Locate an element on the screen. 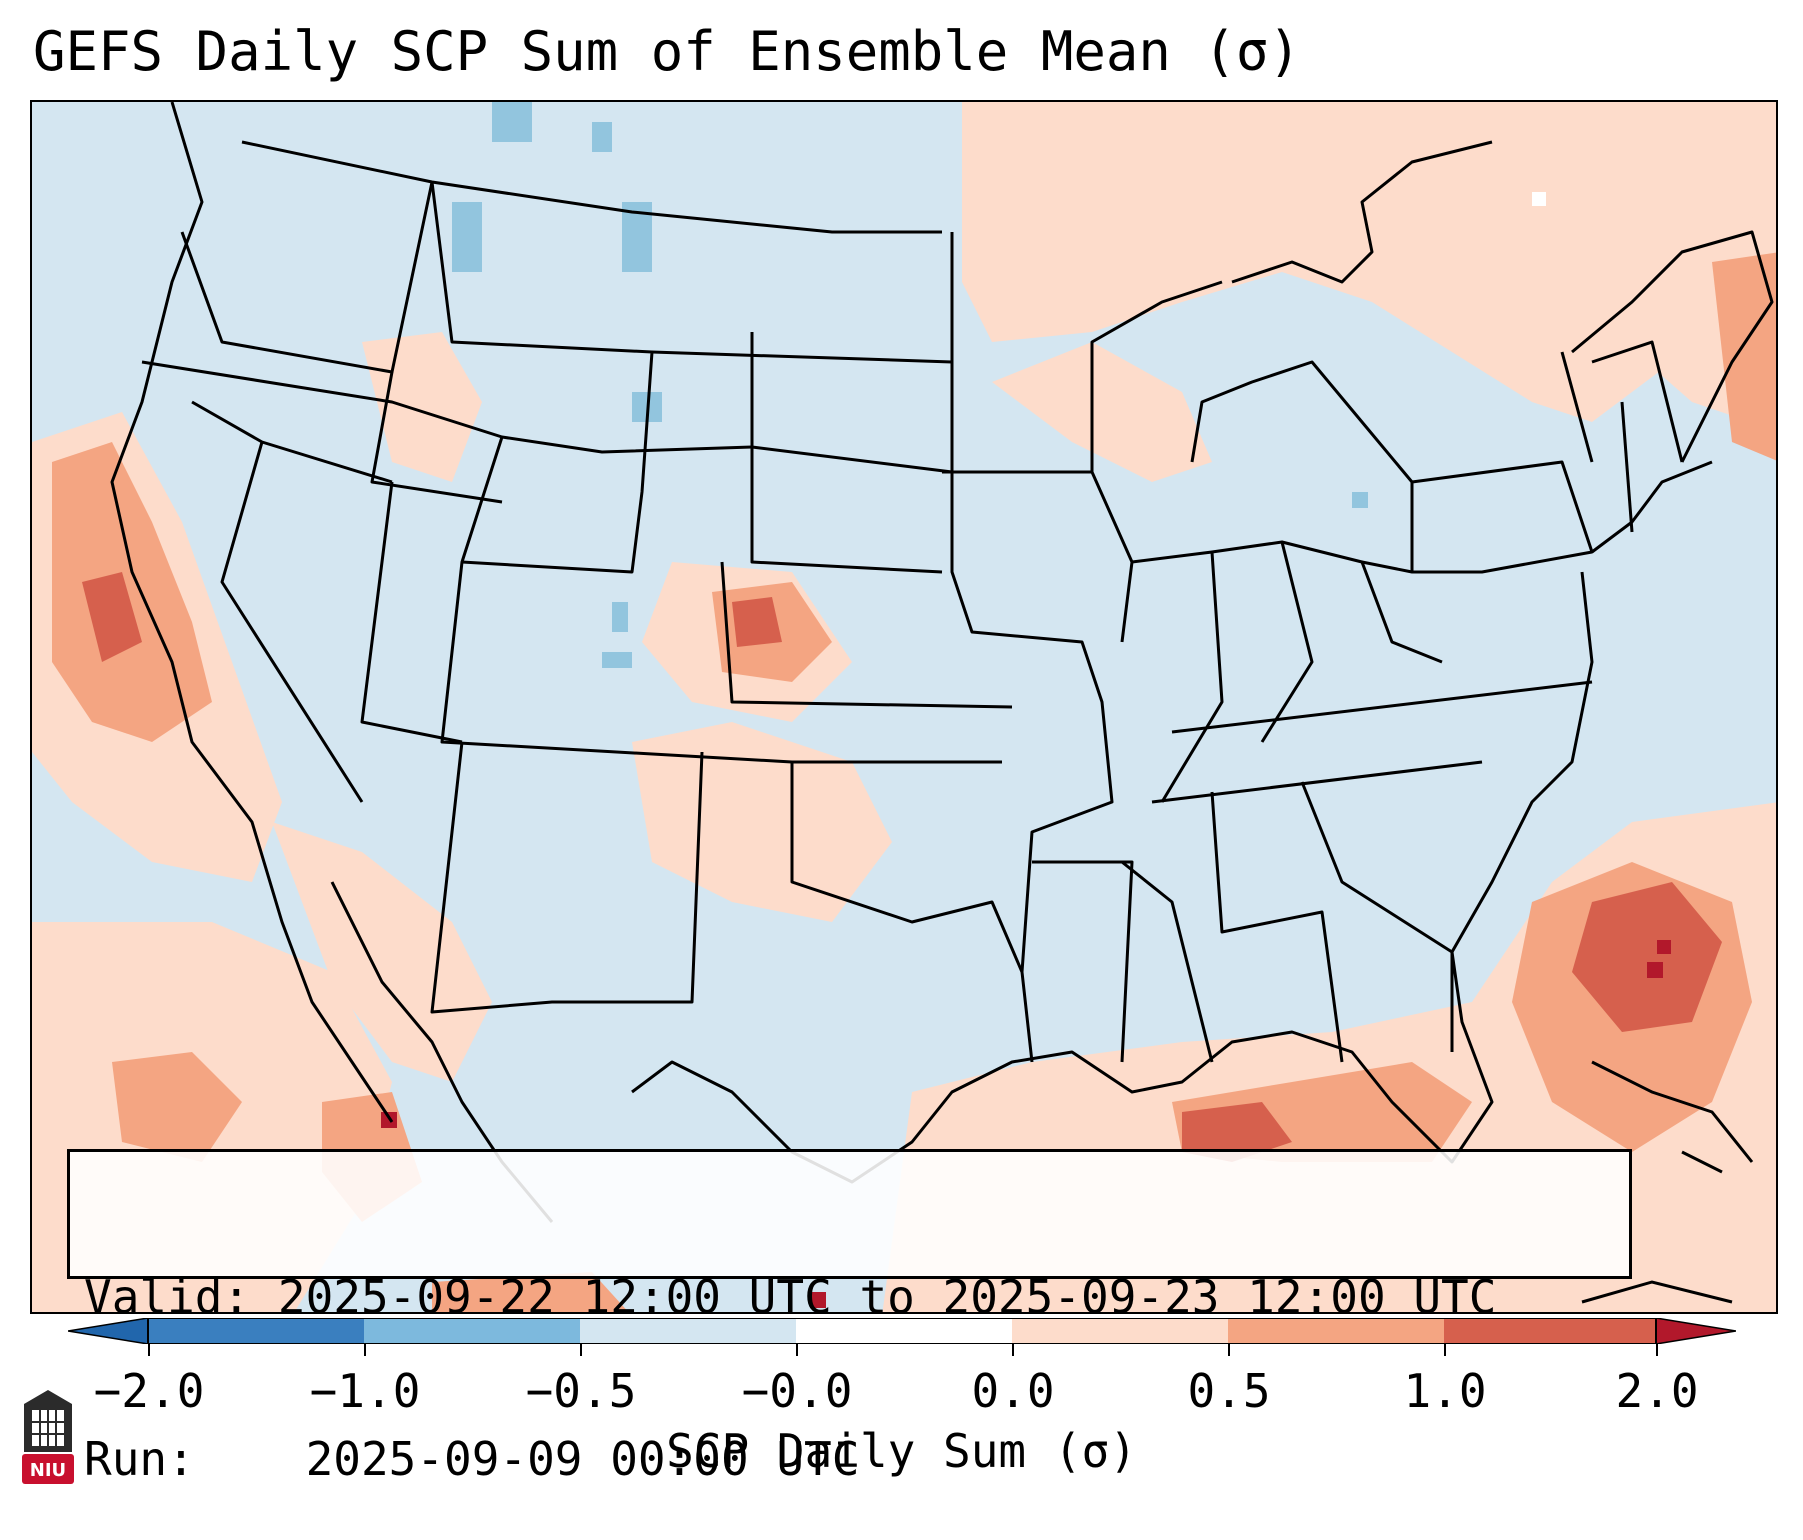  valid-label: Valid: is located at coordinates (167, 1297).